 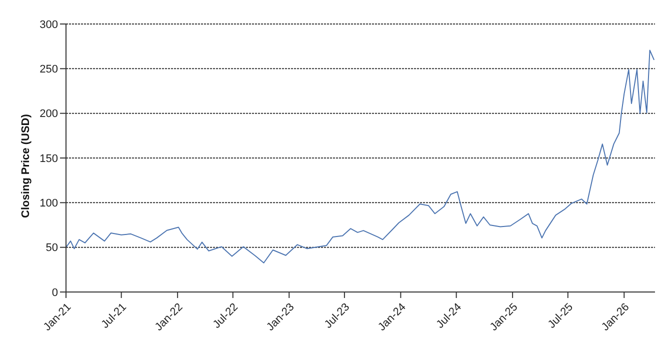 I want to click on y-axis-title: Closing Price (USD), so click(x=26, y=166).